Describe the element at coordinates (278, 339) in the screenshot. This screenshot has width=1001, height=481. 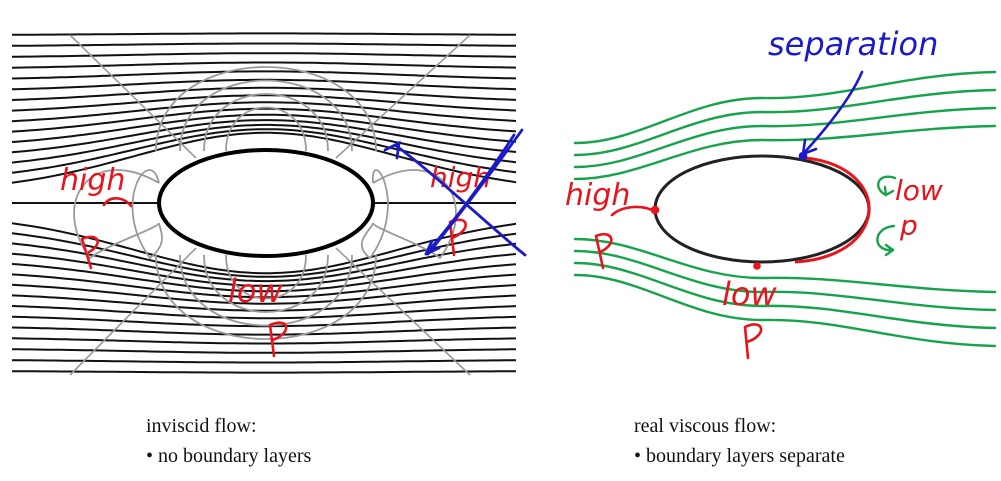
I see `left-low-p-mark` at that location.